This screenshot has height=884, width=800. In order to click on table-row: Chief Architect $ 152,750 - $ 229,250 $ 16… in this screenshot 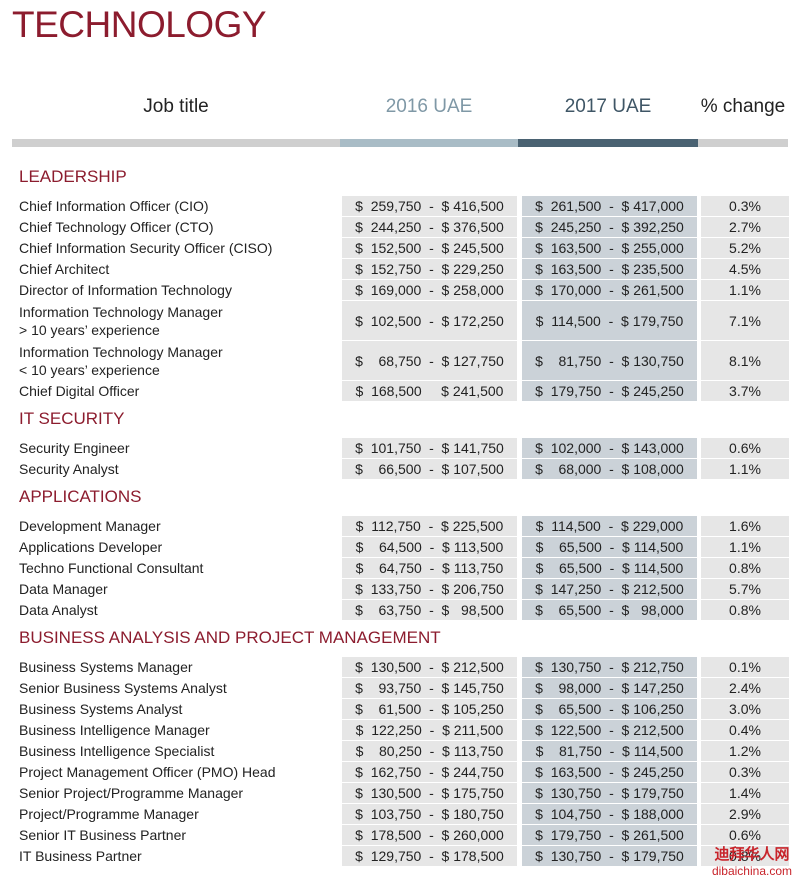, I will do `click(400, 269)`.